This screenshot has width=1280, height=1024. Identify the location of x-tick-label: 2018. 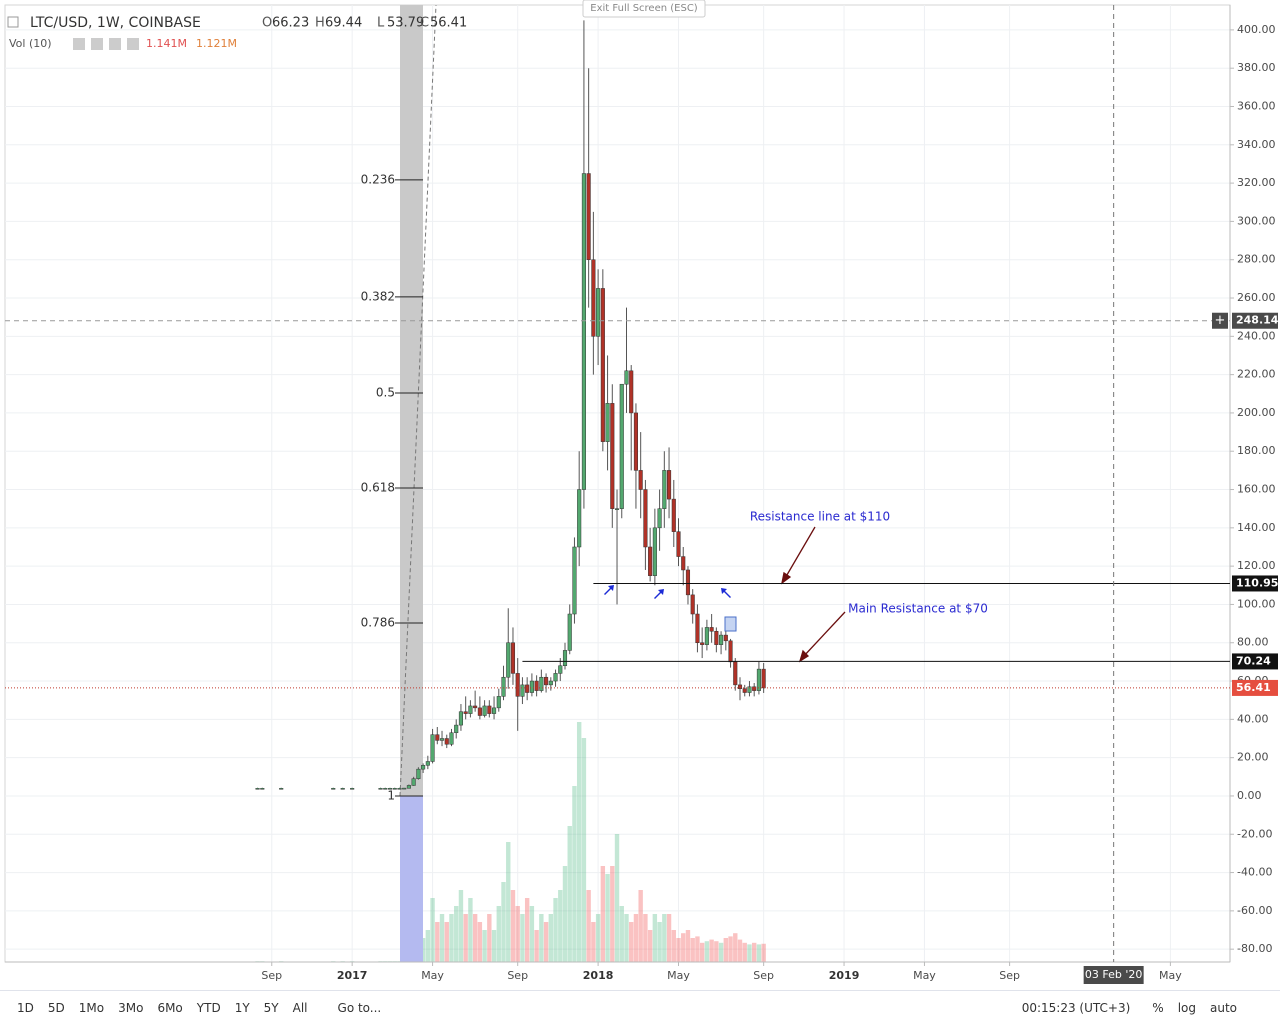
(598, 975).